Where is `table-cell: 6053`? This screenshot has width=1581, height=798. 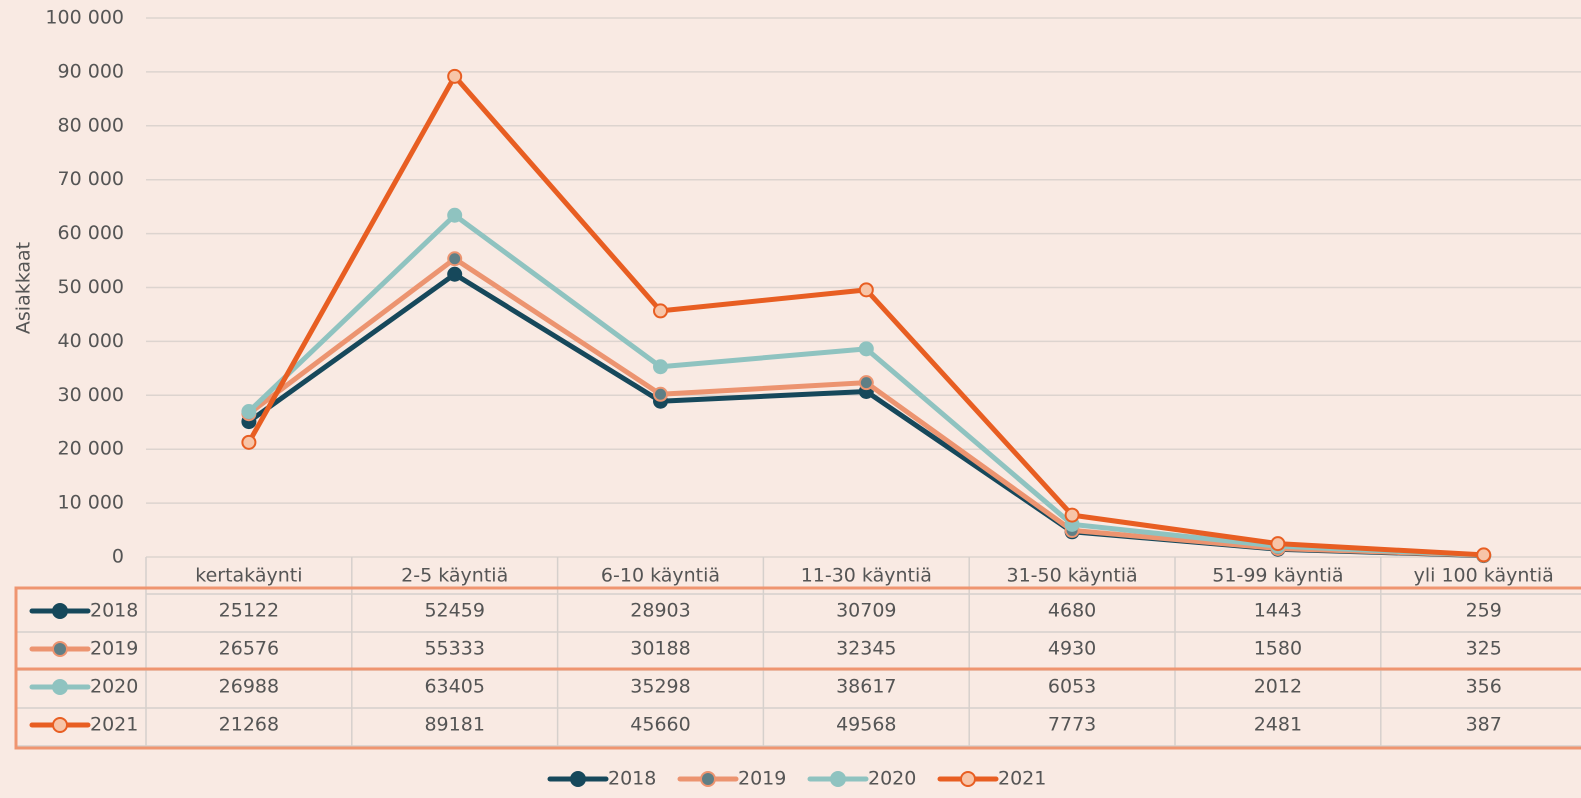
table-cell: 6053 is located at coordinates (1072, 687).